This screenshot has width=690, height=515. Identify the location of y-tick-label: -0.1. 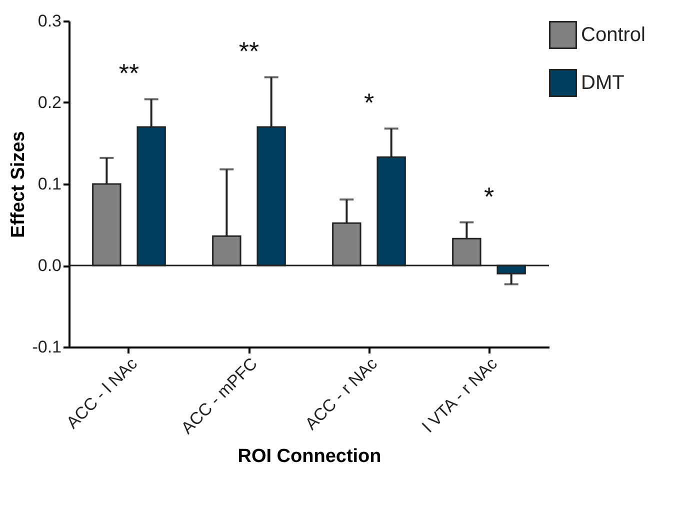
(47, 347).